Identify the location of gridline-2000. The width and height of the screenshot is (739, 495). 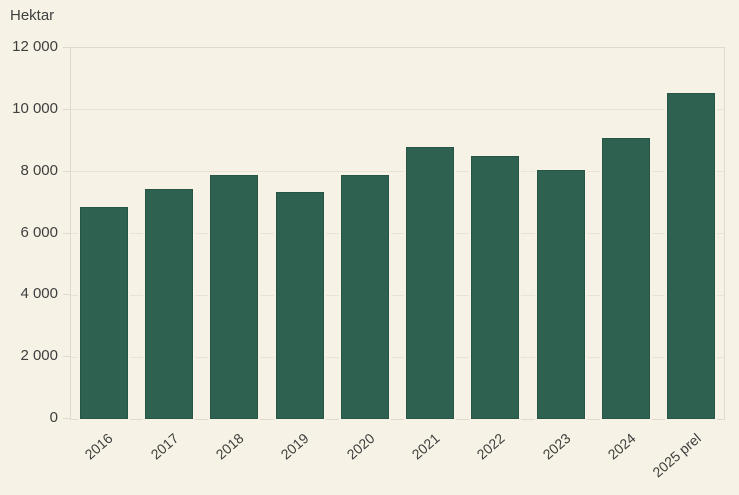
(397, 357).